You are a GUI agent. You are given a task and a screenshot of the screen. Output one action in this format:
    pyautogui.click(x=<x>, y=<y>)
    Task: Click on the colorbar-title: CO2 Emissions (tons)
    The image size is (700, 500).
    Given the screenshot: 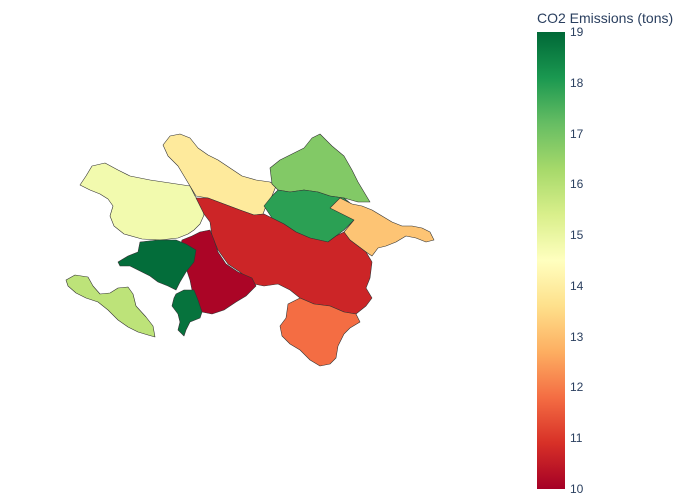 What is the action you would take?
    pyautogui.click(x=605, y=18)
    